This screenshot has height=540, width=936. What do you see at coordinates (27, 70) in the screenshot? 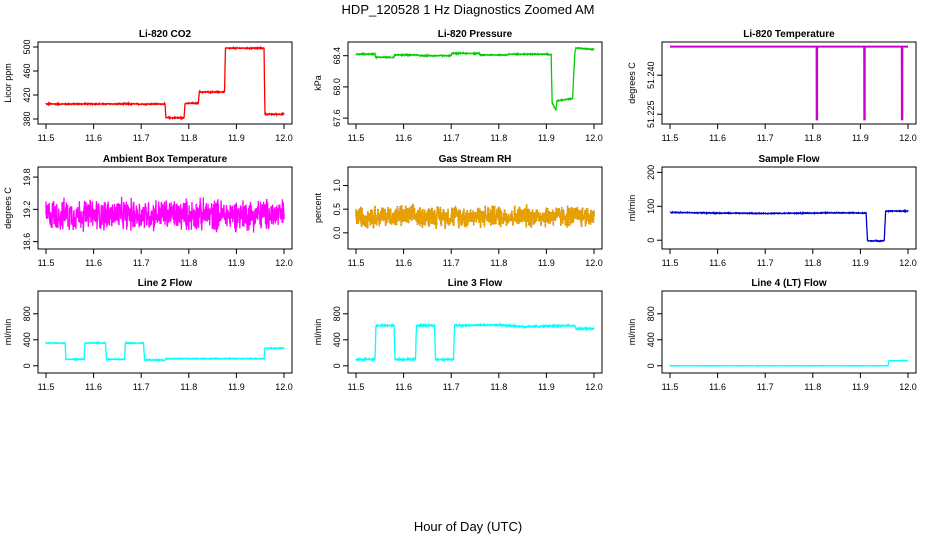
I see `y-tick-label: 460` at bounding box center [27, 70].